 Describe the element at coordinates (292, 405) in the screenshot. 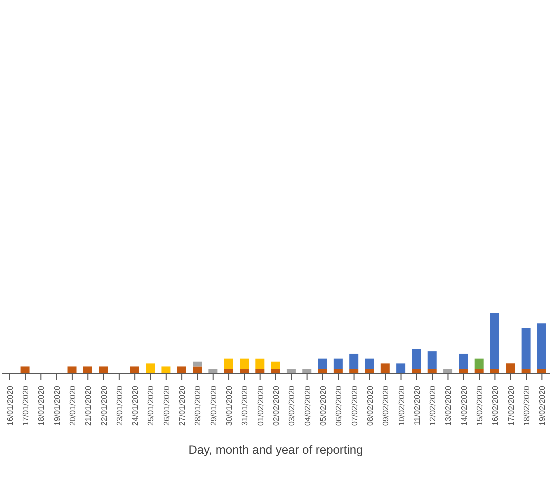

I see `x-tick-label: 03/02/2020` at that location.